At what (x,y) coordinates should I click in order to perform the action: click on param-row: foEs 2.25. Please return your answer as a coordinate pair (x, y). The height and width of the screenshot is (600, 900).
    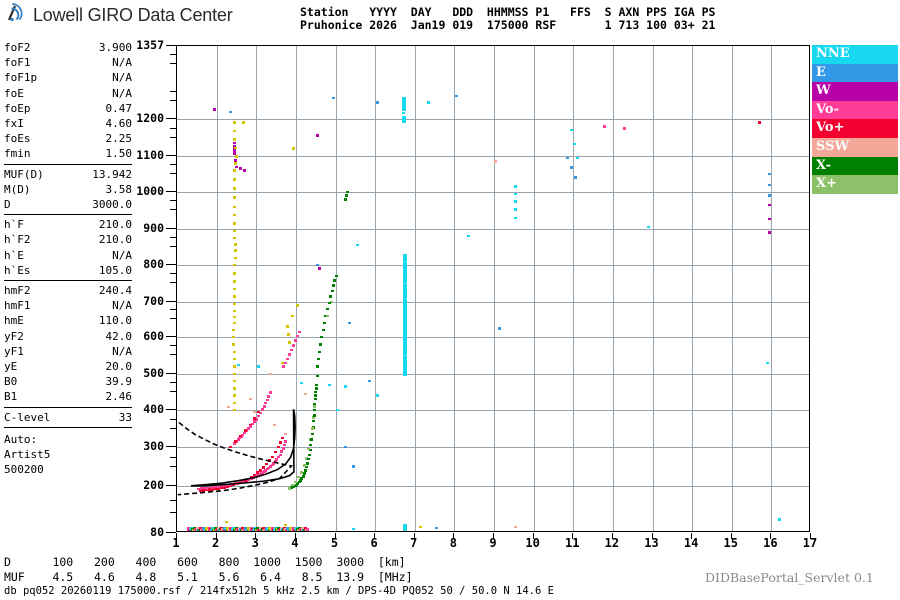
    Looking at the image, I should click on (68, 138).